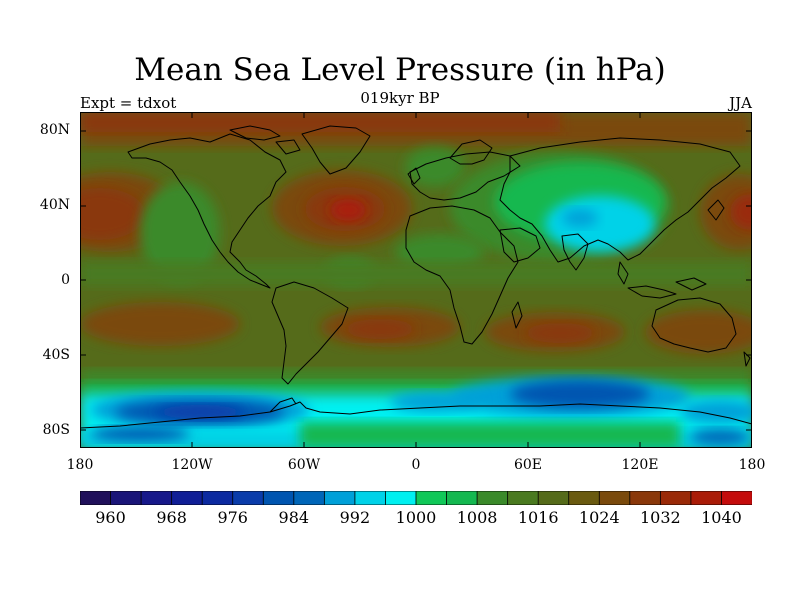  Describe the element at coordinates (721, 517) in the screenshot. I see `colorbar-label: 1040` at that location.